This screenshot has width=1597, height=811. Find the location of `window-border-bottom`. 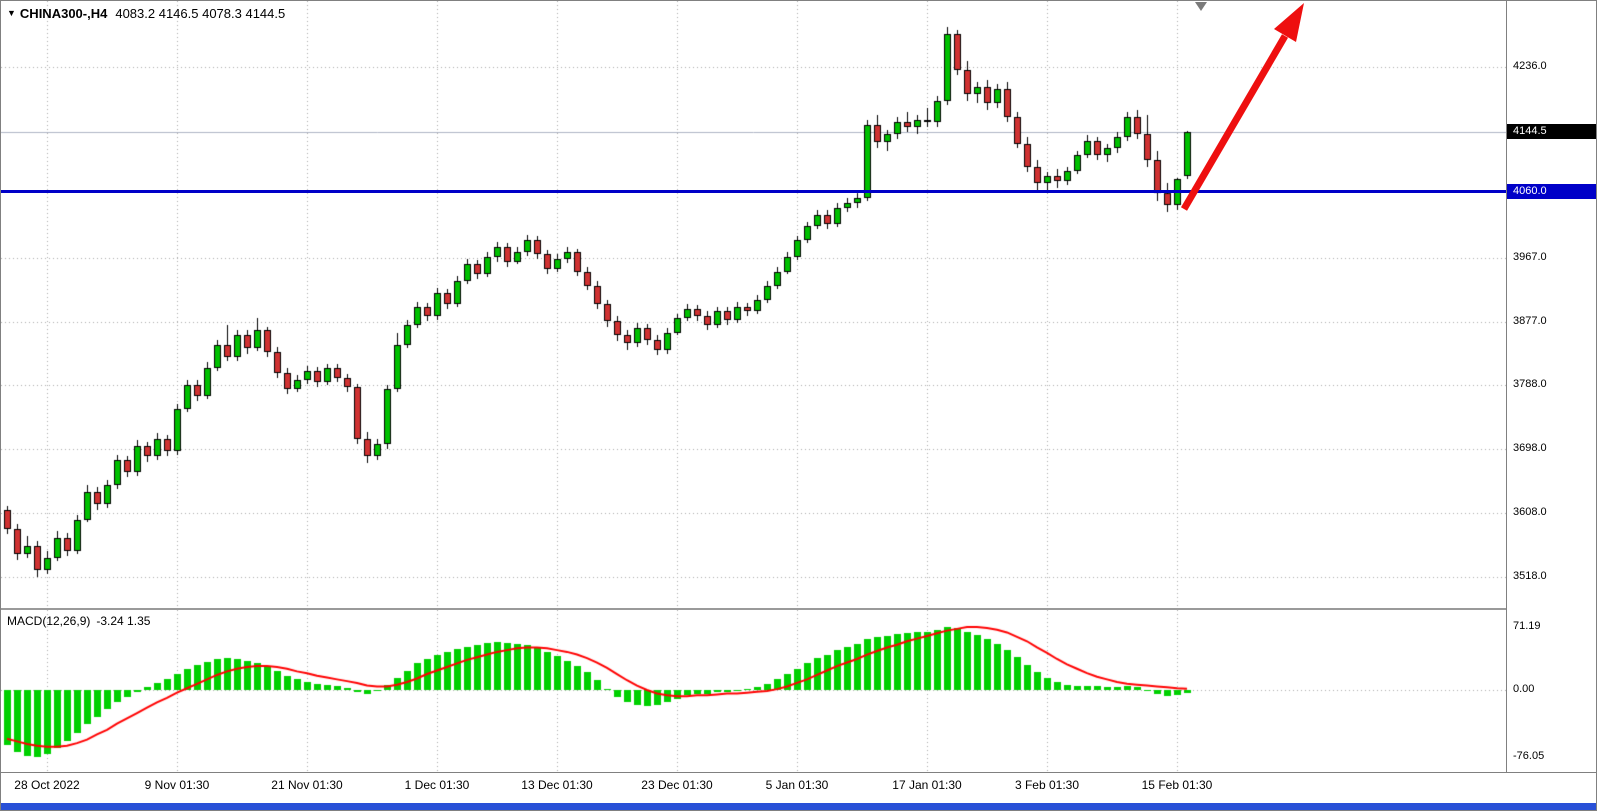

window-border-bottom is located at coordinates (798, 806).